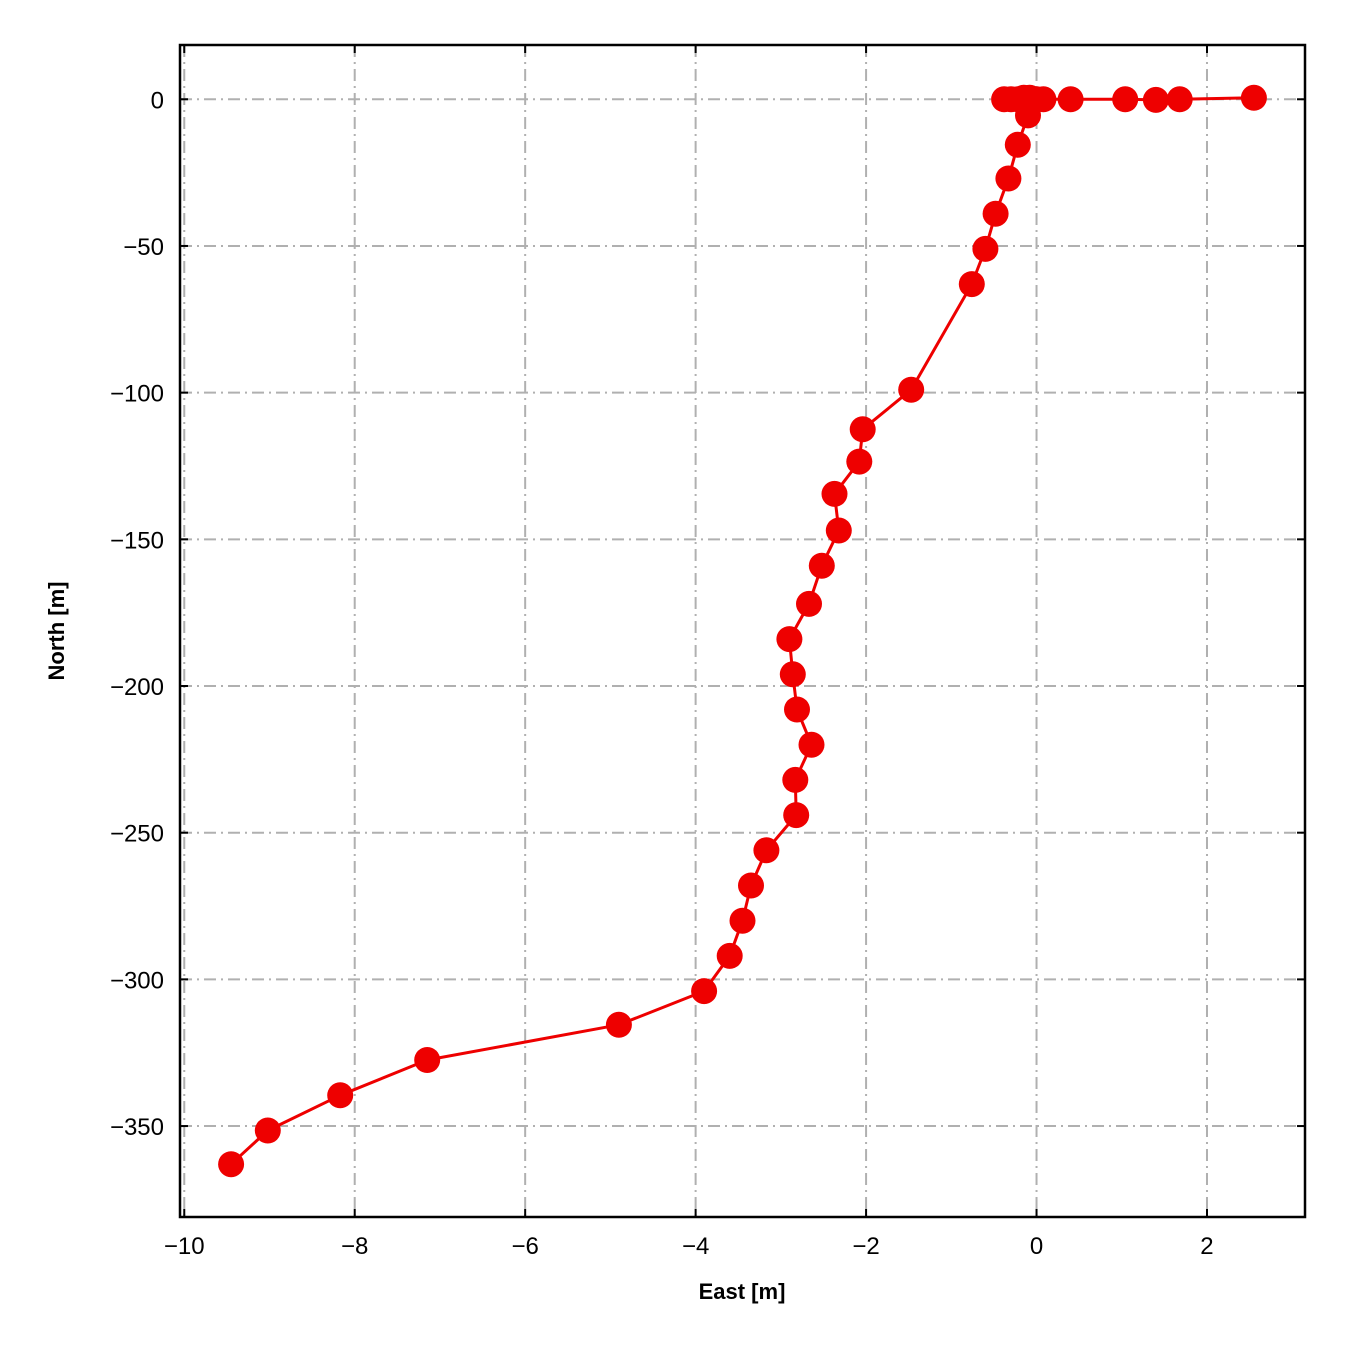  Describe the element at coordinates (742, 1291) in the screenshot. I see `x-axis-label: East [m]` at that location.